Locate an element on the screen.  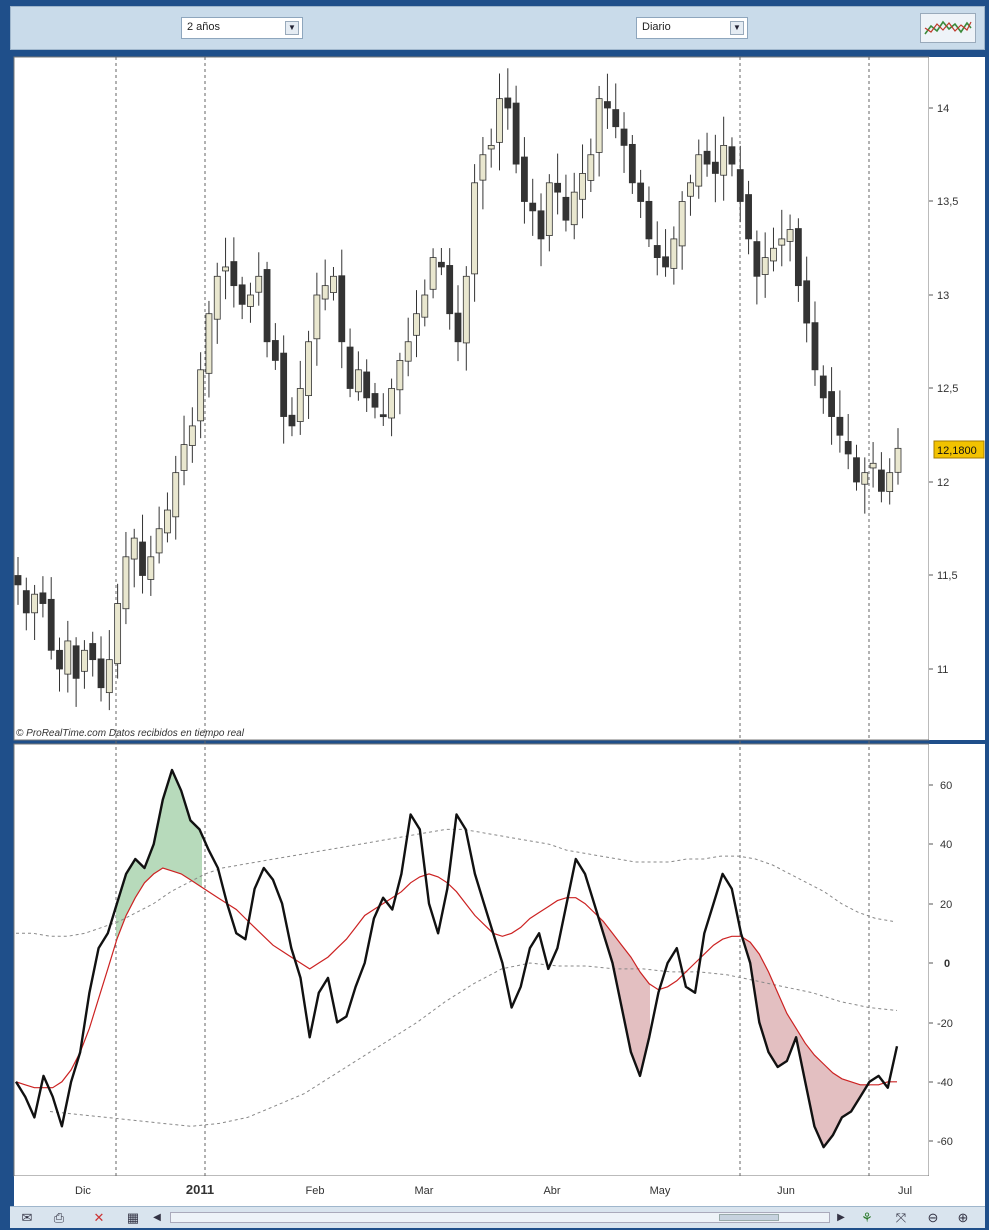
x-tick-label: Feb is located at coordinates (315, 1191).